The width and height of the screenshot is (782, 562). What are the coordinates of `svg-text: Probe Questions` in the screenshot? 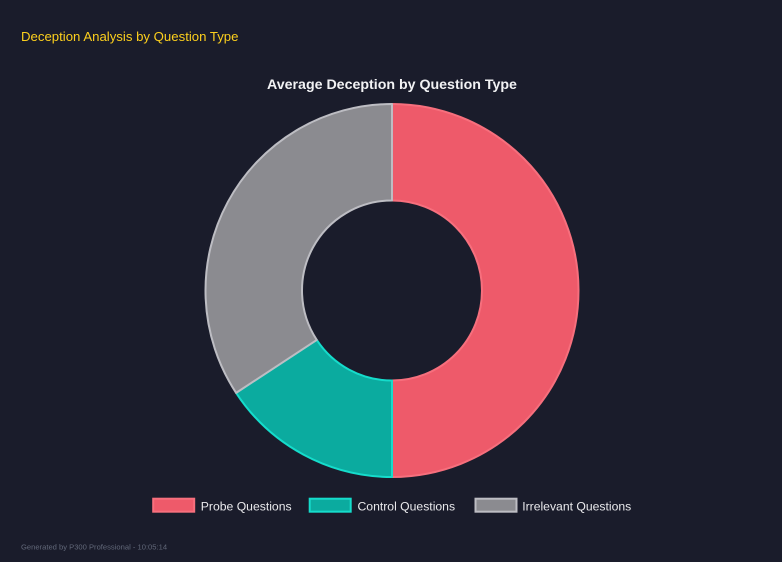 It's located at (246, 506).